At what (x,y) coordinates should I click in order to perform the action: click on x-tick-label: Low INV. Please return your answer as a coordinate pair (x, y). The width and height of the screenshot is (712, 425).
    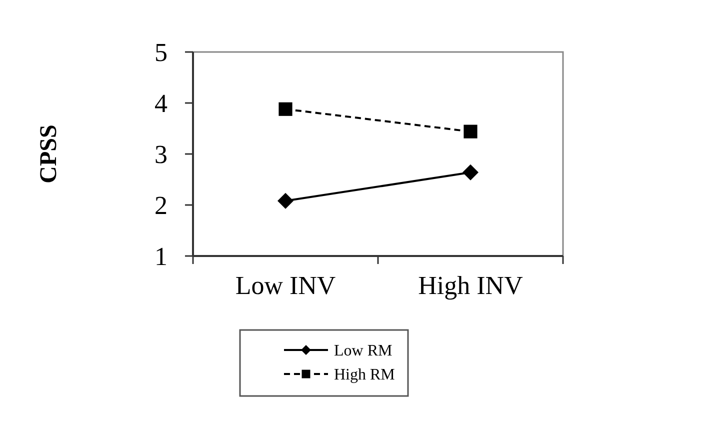
    Looking at the image, I should click on (285, 285).